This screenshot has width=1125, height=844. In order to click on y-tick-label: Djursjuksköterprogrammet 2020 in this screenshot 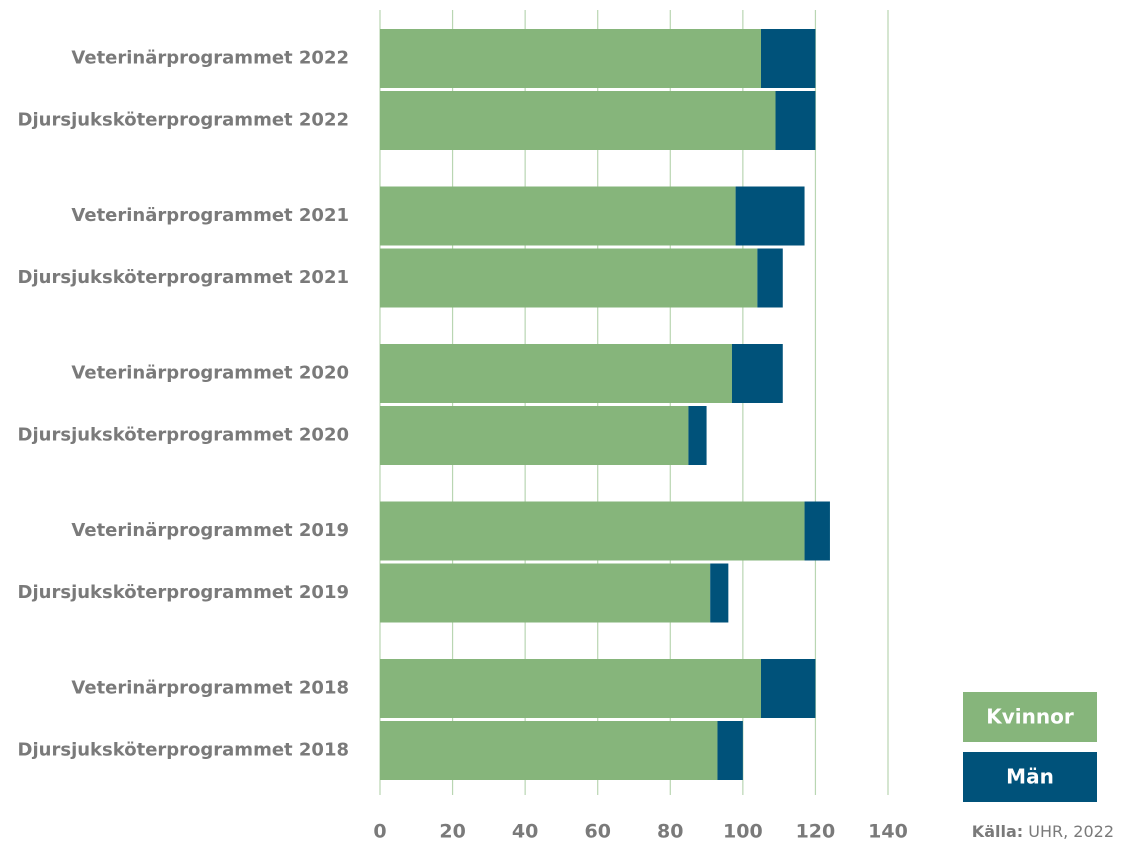, I will do `click(183, 435)`.